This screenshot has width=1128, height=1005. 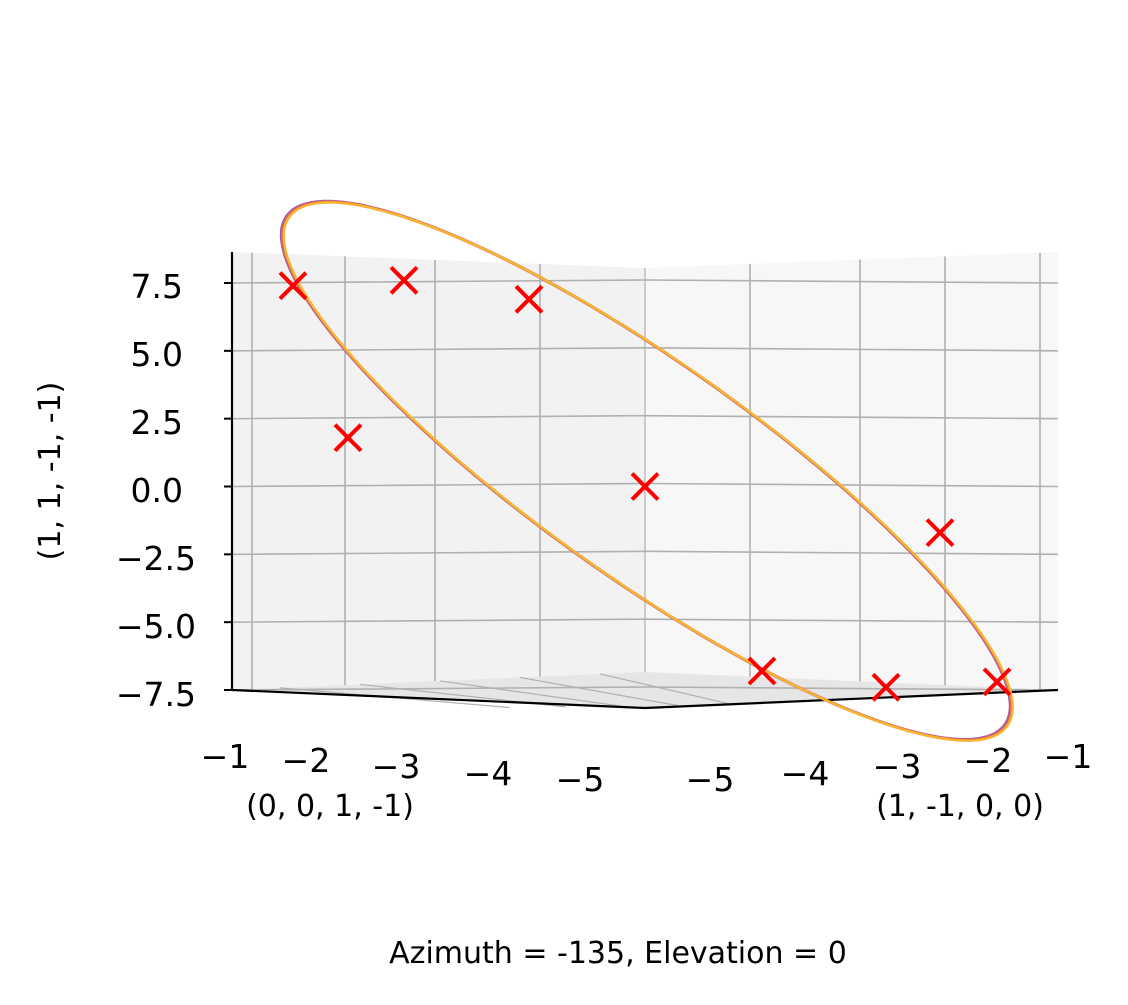 I want to click on view-caption: Azimuth = -135, Elevation = 0, so click(x=618, y=953).